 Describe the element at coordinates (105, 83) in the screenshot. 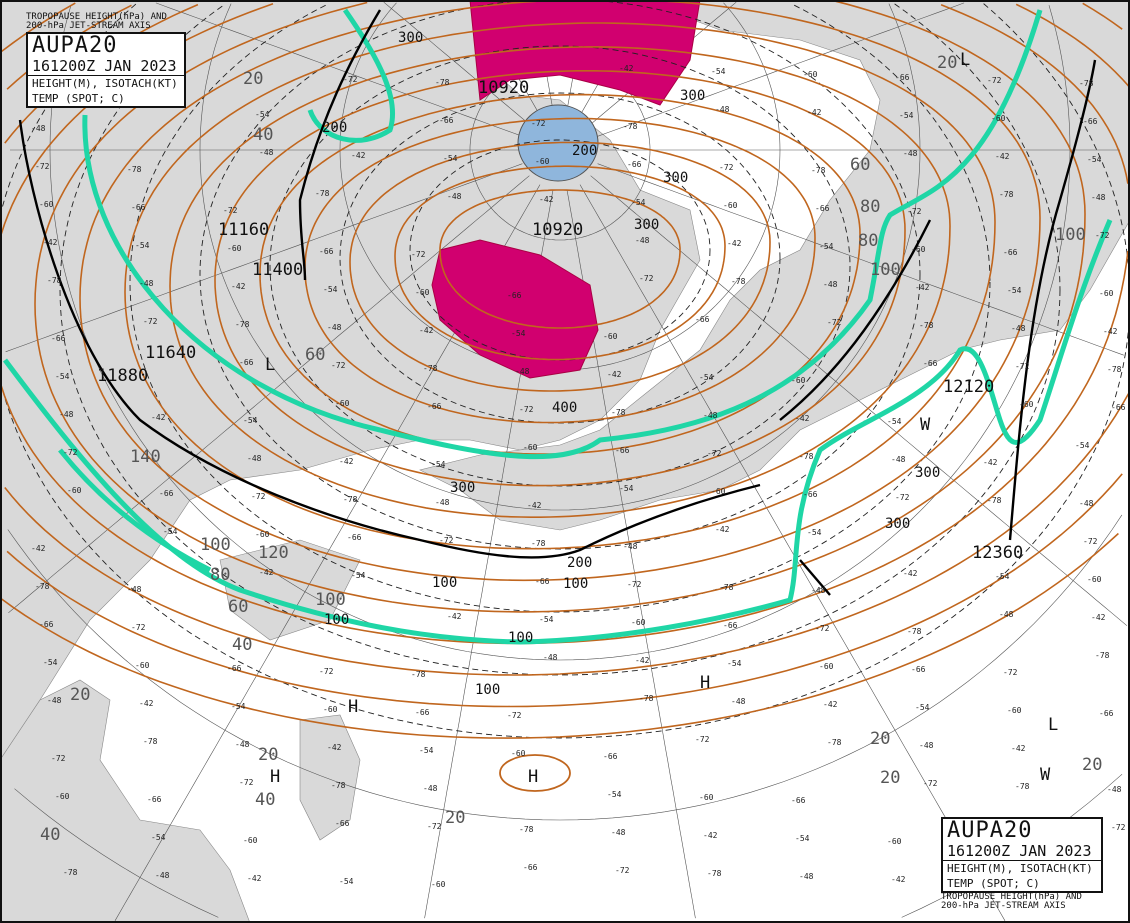

I see `legend-line1: HEIGHT(M), ISOTACH(KT)` at that location.